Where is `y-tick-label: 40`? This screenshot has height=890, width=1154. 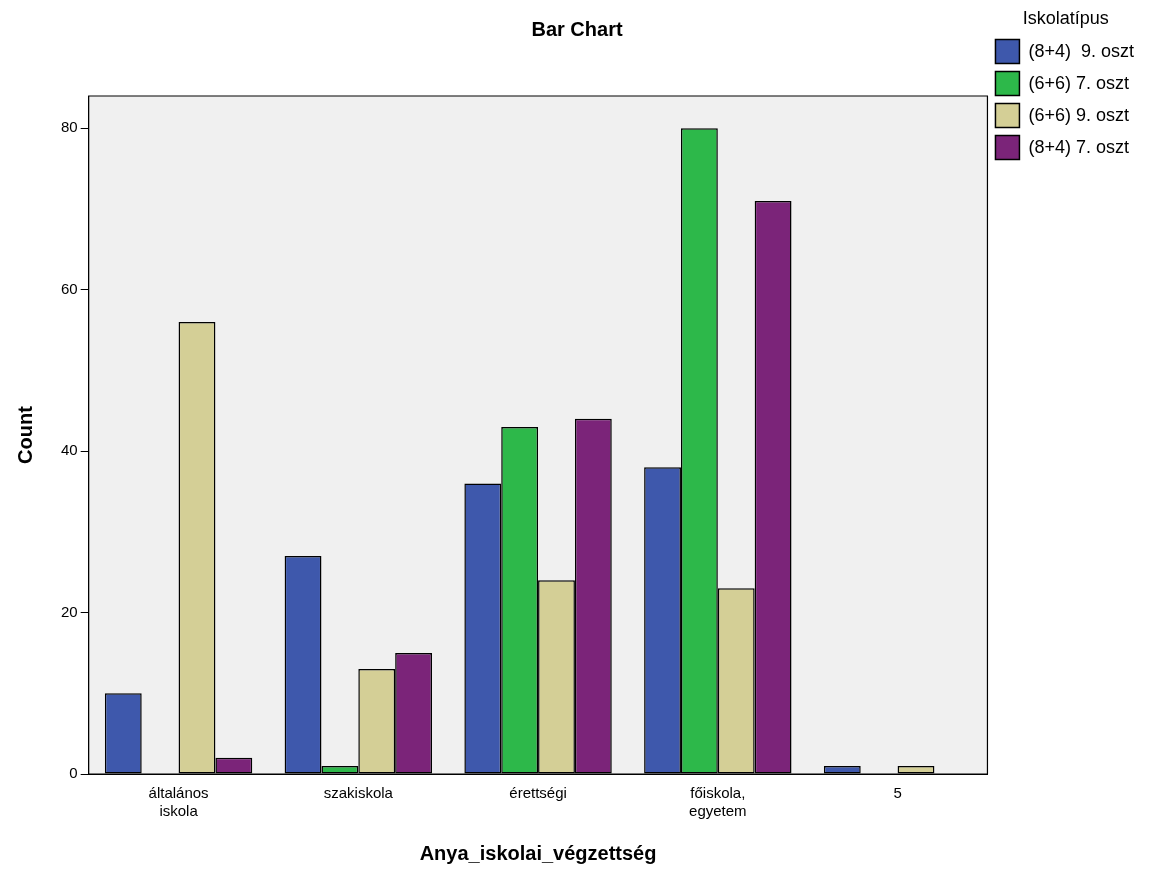 y-tick-label: 40 is located at coordinates (69, 450).